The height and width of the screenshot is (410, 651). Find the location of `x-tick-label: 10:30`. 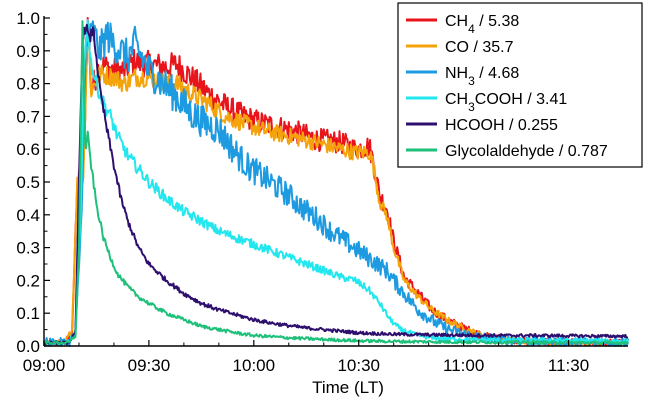

x-tick-label: 10:30 is located at coordinates (358, 365).